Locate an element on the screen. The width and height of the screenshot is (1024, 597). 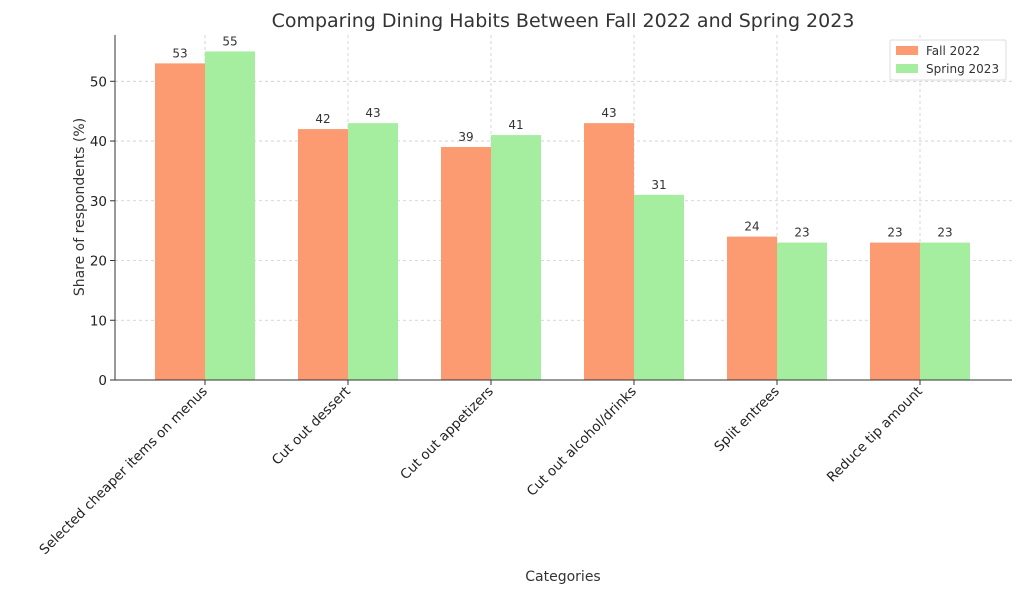
bar-value-label: 42 is located at coordinates (322, 119).